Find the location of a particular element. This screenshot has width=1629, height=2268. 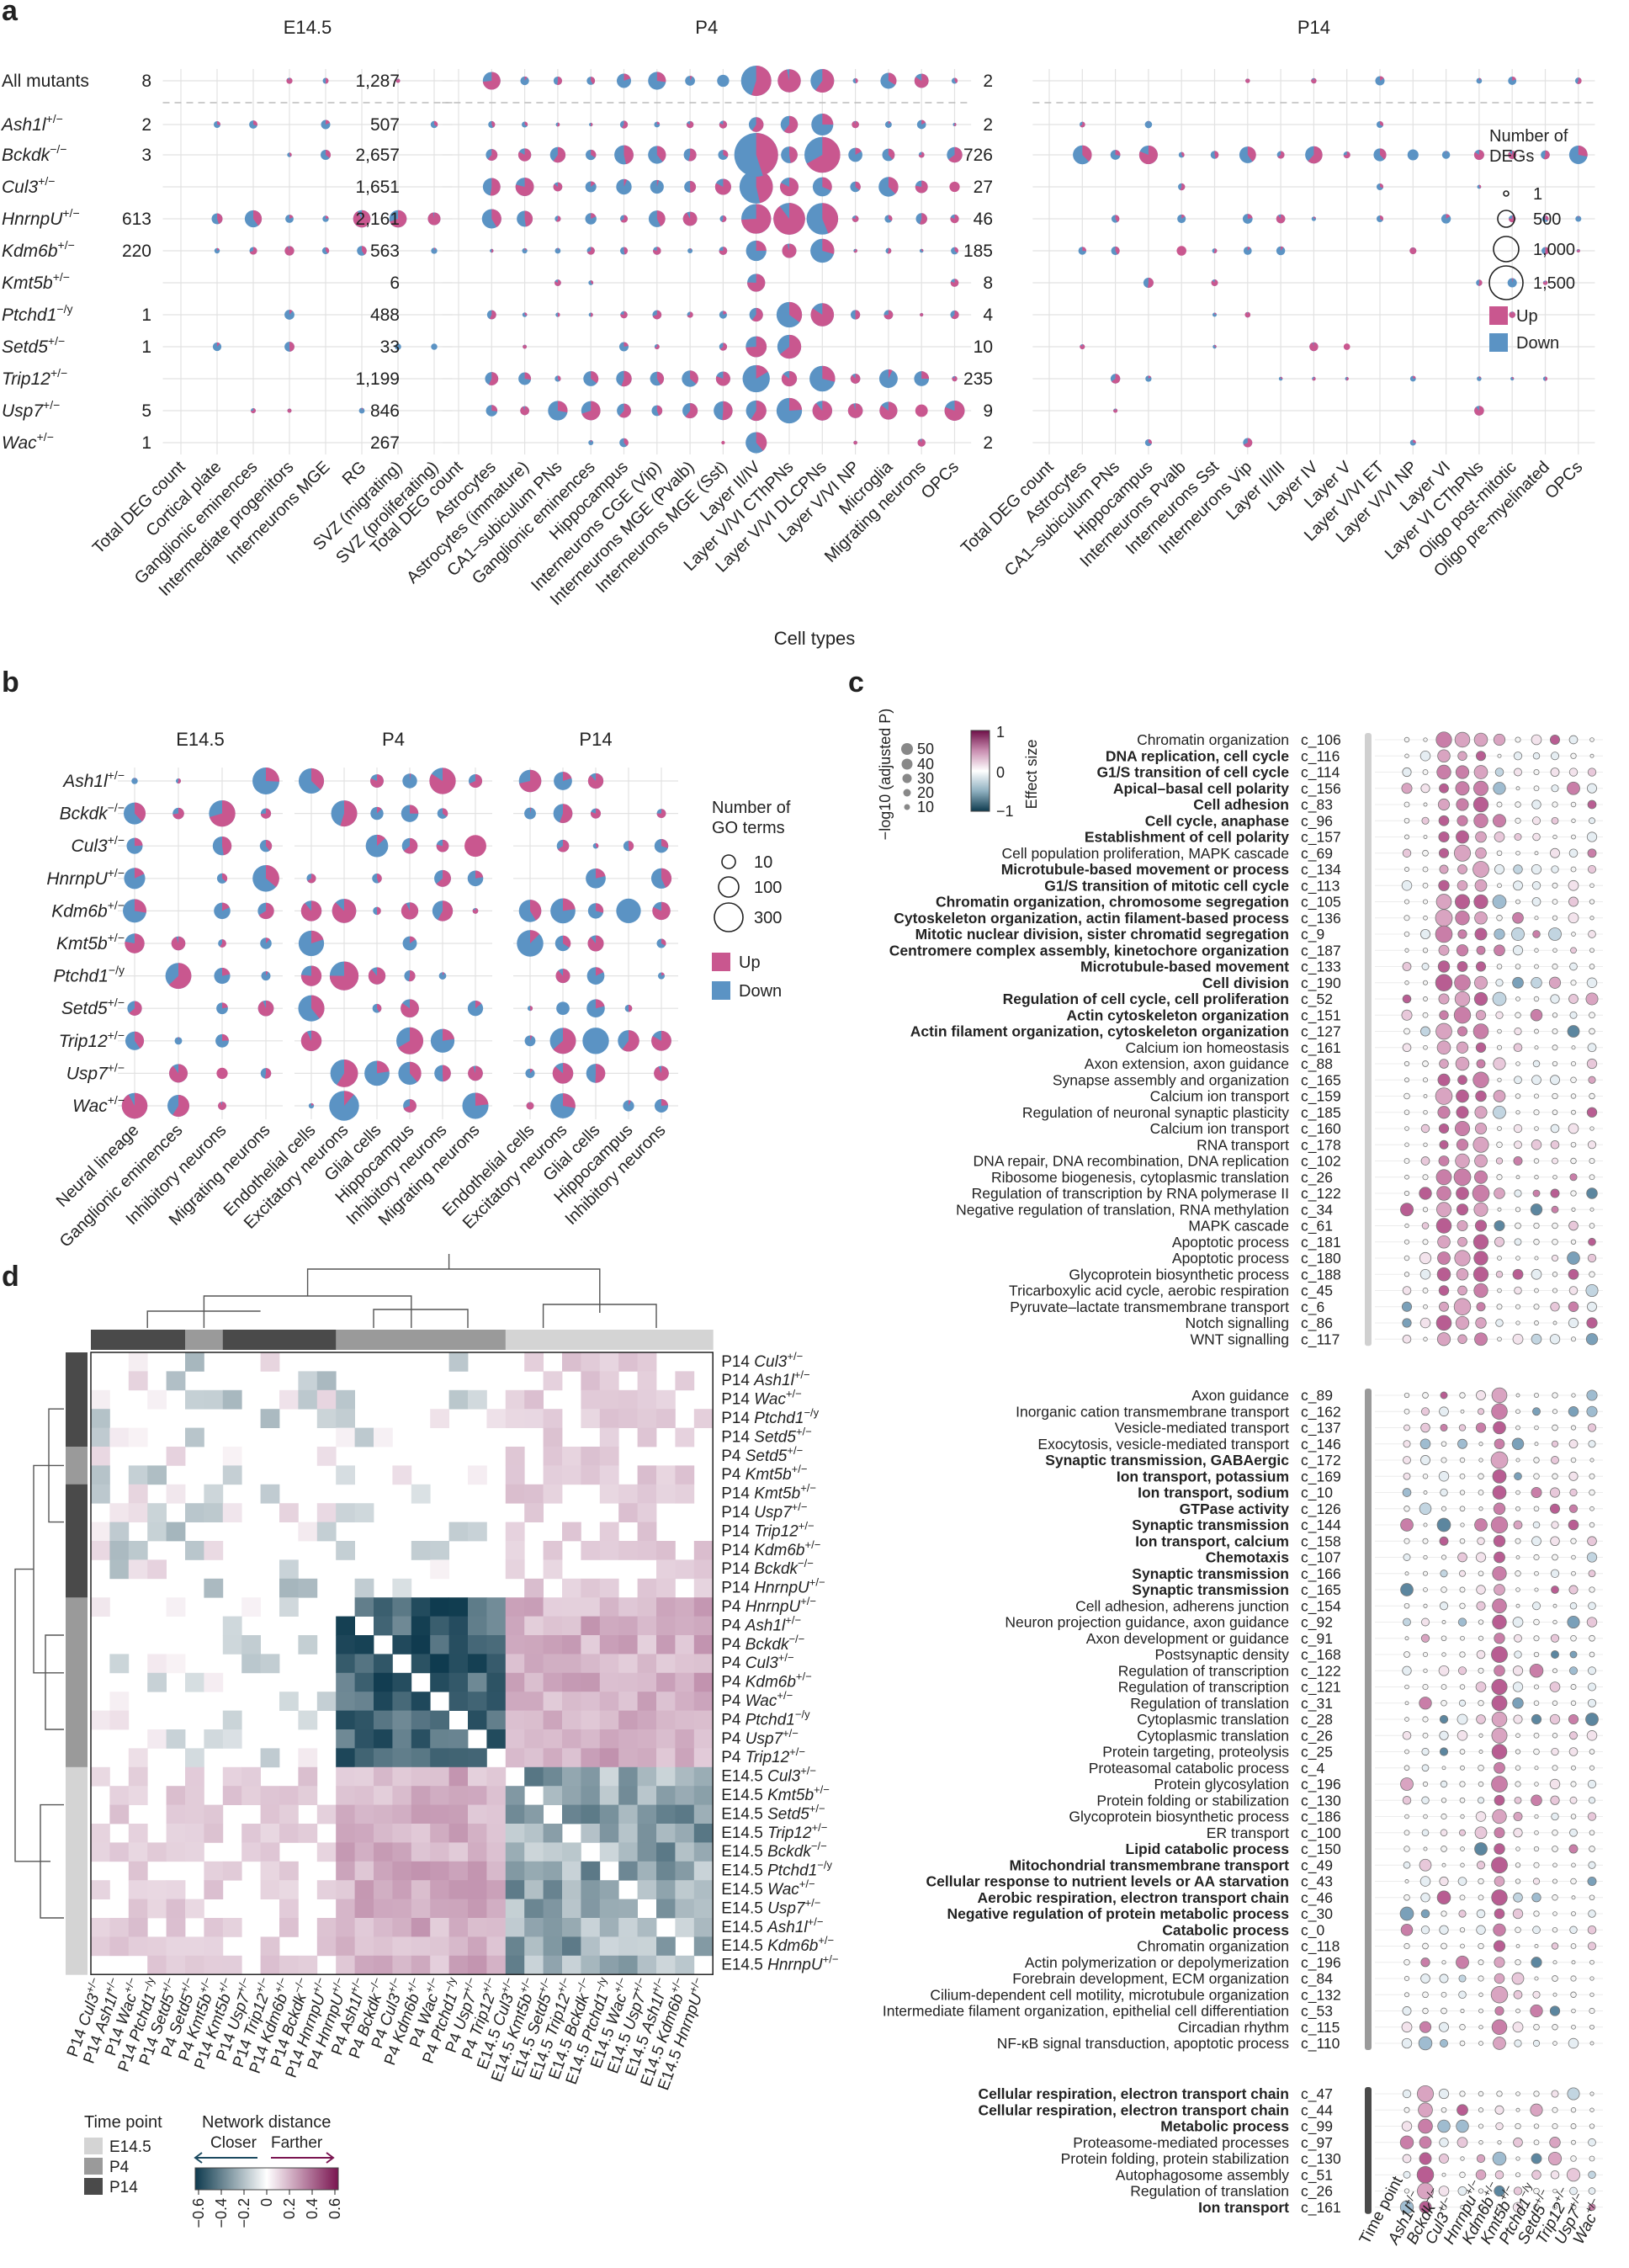

deg-count: 563 is located at coordinates (385, 251).